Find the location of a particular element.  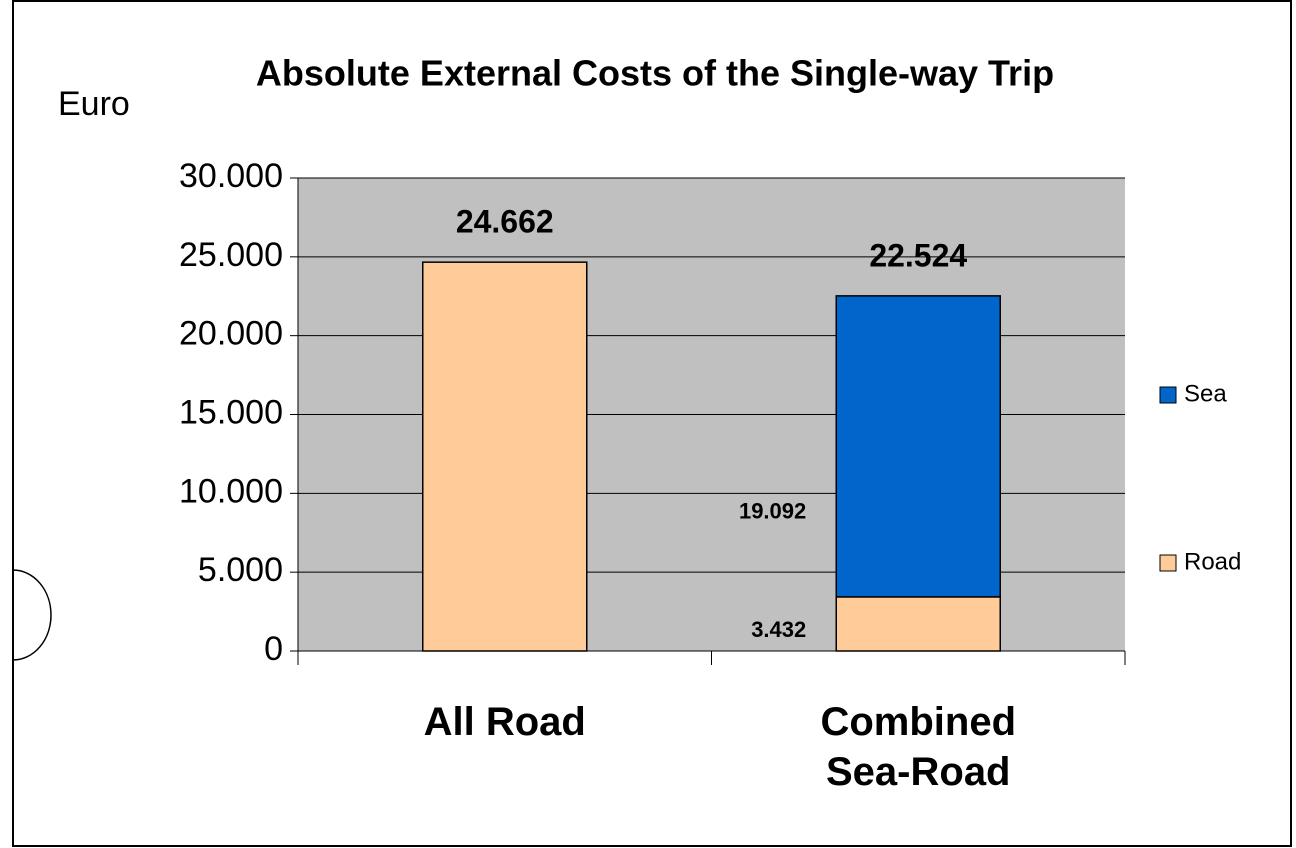

y-axis-label: Euro is located at coordinates (94, 104).